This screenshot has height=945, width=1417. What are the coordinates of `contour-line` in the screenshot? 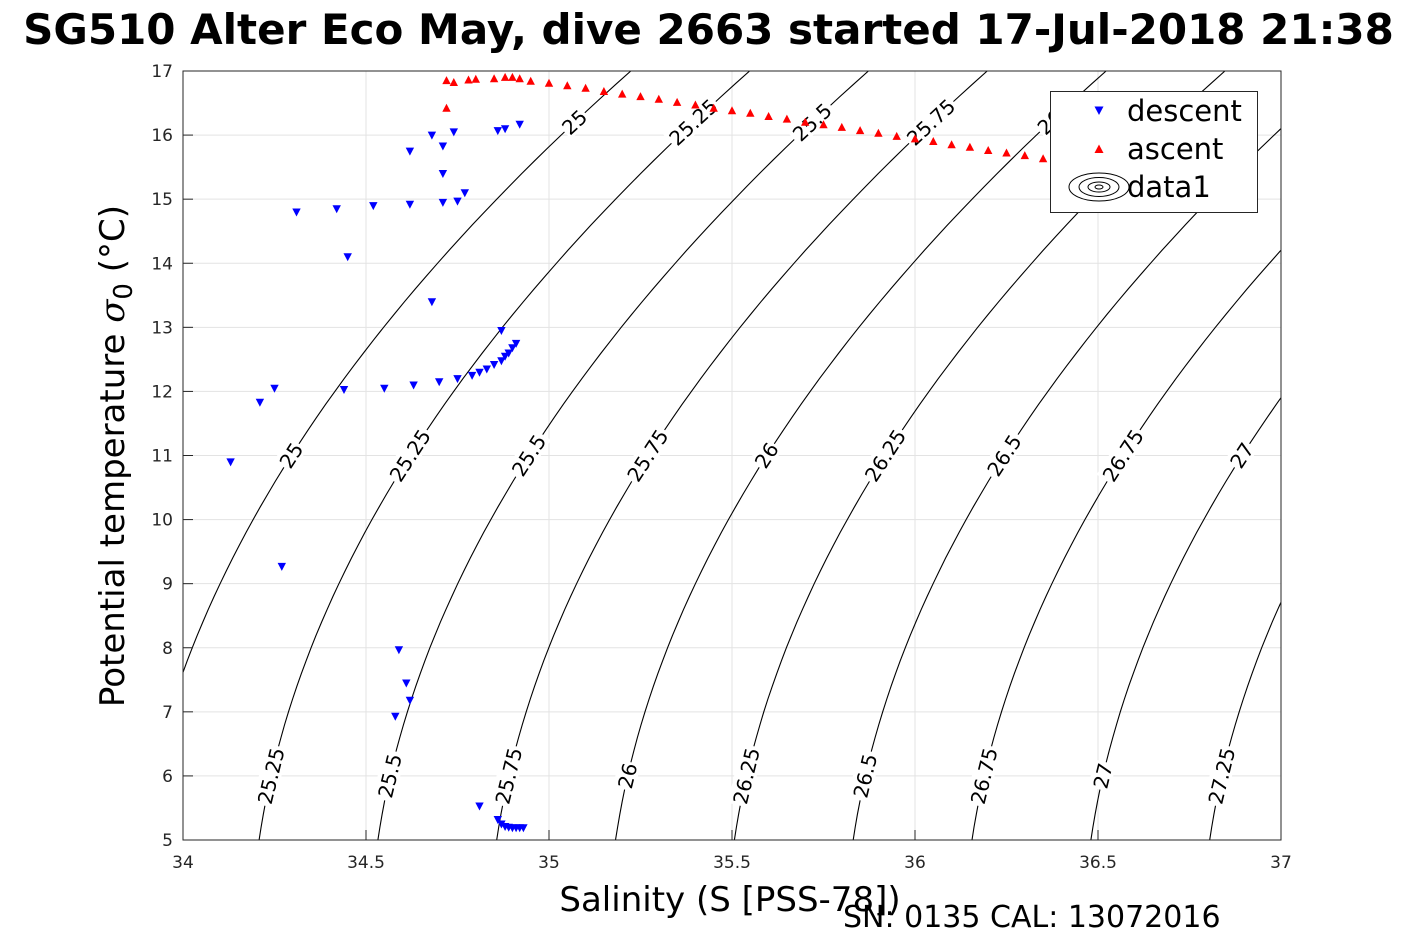 It's located at (1371, 455).